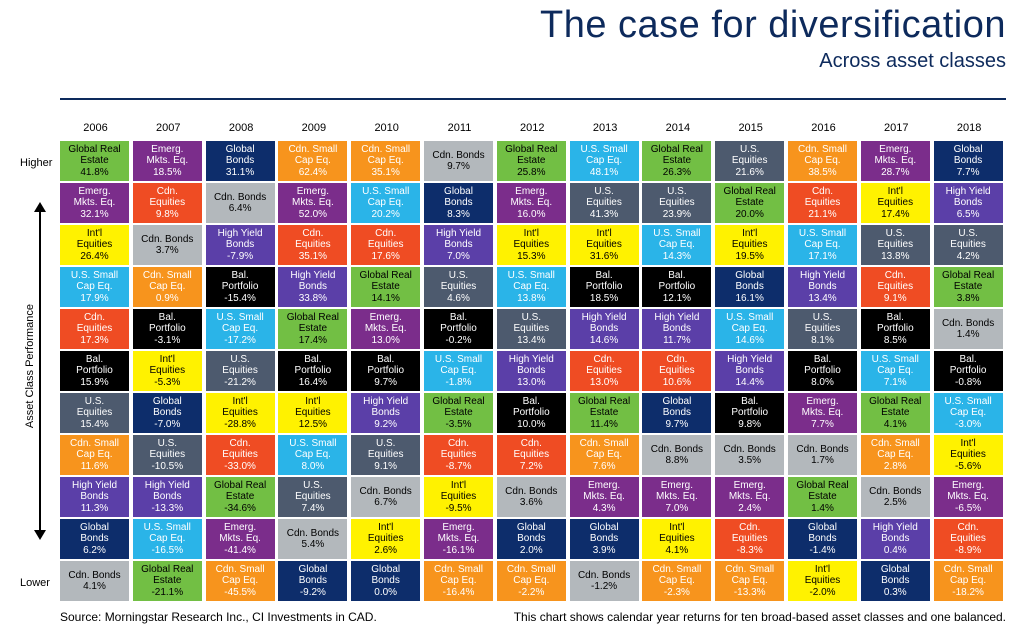 The image size is (1024, 636). Describe the element at coordinates (386, 539) in the screenshot. I see `return-cell: Int'l Equities 2.6%` at that location.